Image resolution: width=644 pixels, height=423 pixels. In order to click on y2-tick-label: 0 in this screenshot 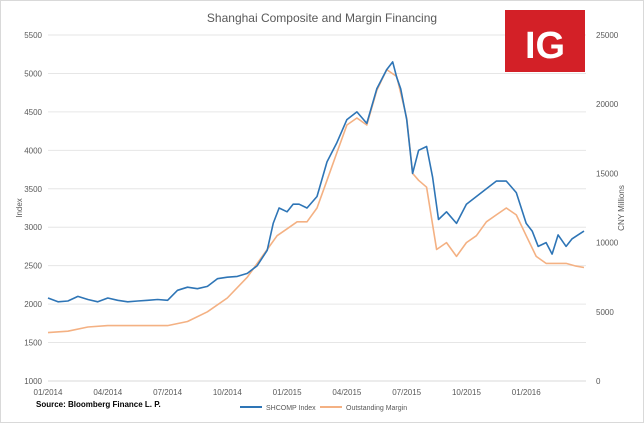, I will do `click(598, 381)`.